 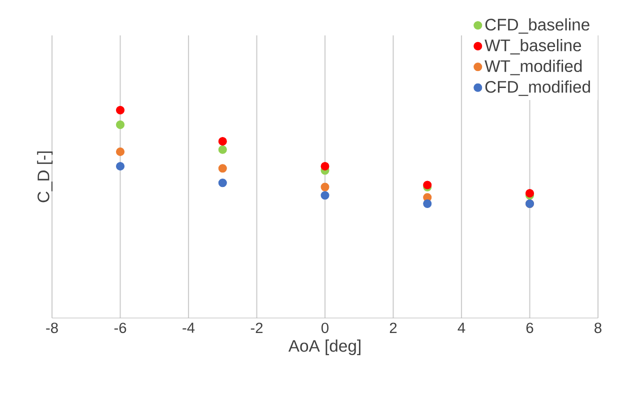 I want to click on x-tick-label: -4, so click(x=188, y=327).